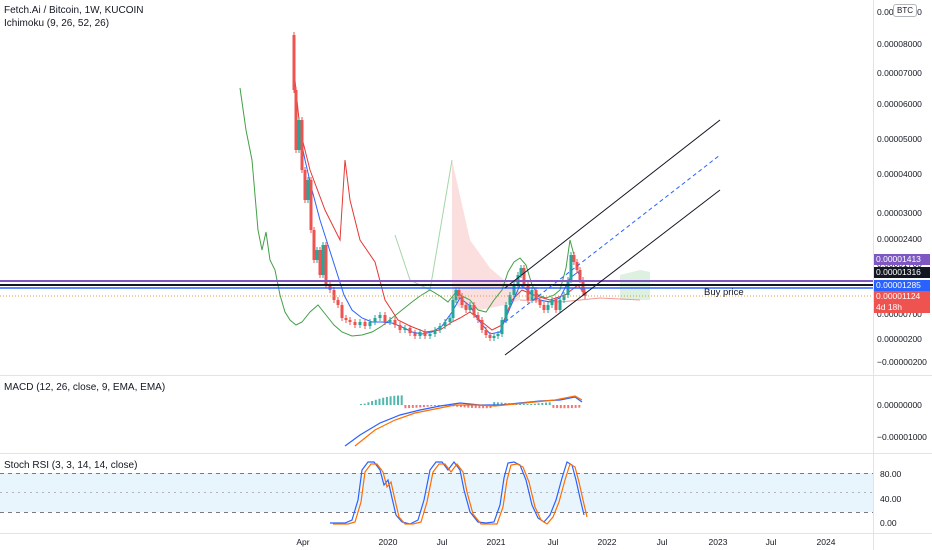 The width and height of the screenshot is (932, 550). I want to click on y-tick-label: 0.00006000, so click(899, 104).